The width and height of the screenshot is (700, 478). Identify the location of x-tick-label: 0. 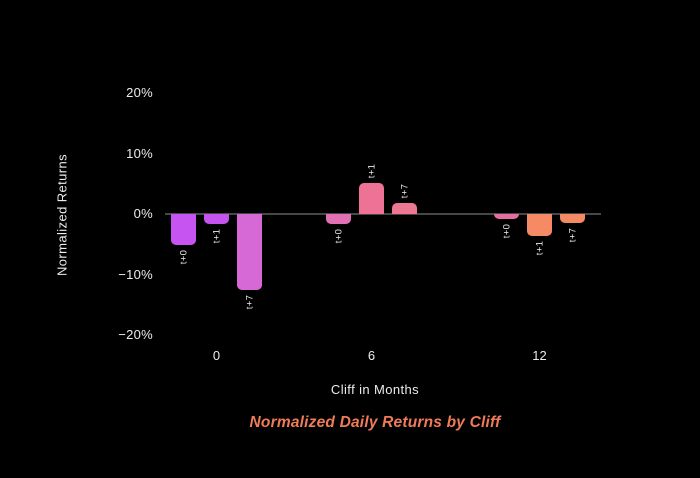
(216, 355).